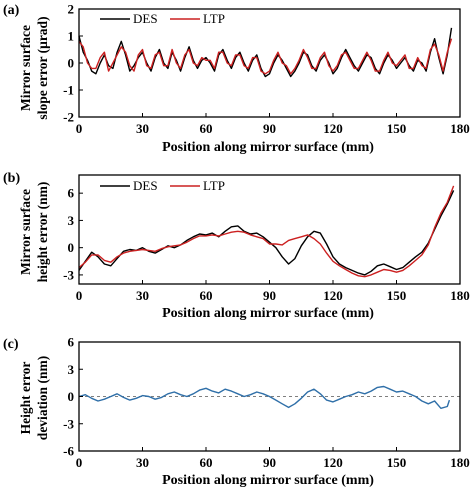 Image resolution: width=474 pixels, height=489 pixels. Describe the element at coordinates (68, 451) in the screenshot. I see `y-tick-label: -6` at that location.